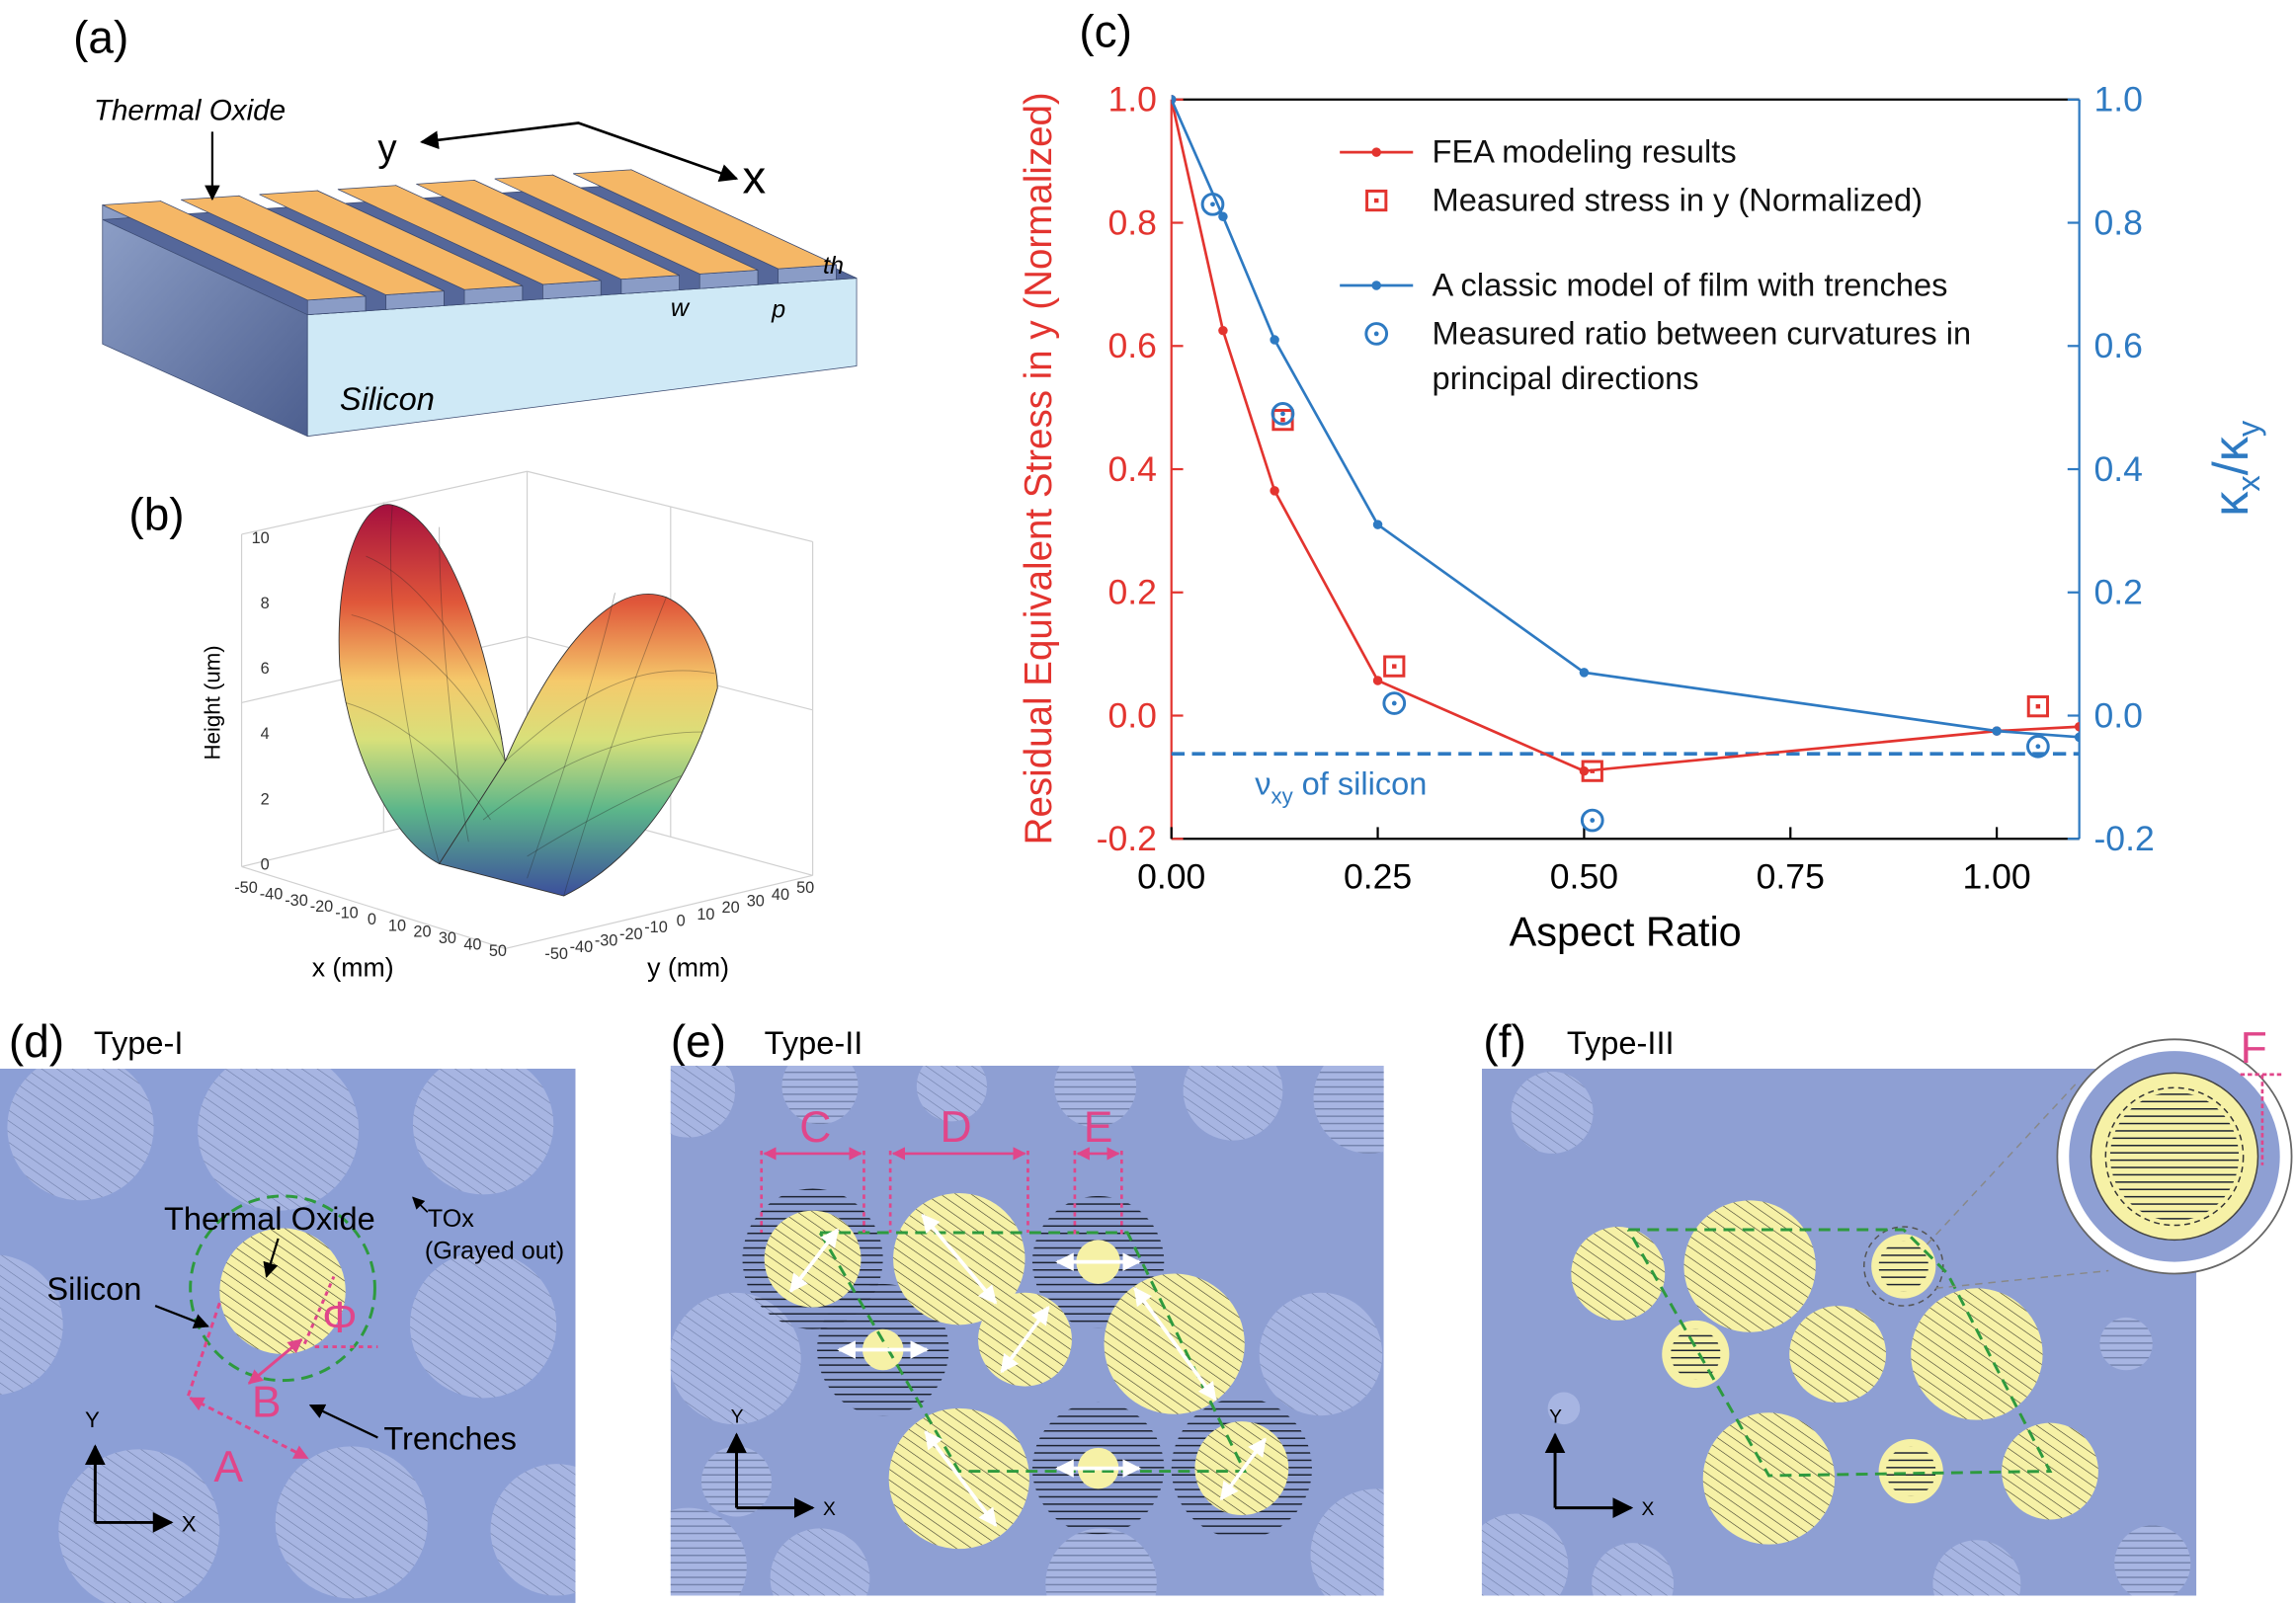 The height and width of the screenshot is (1606, 2296). I want to click on y2-axis-title: x, so click(2248, 483).